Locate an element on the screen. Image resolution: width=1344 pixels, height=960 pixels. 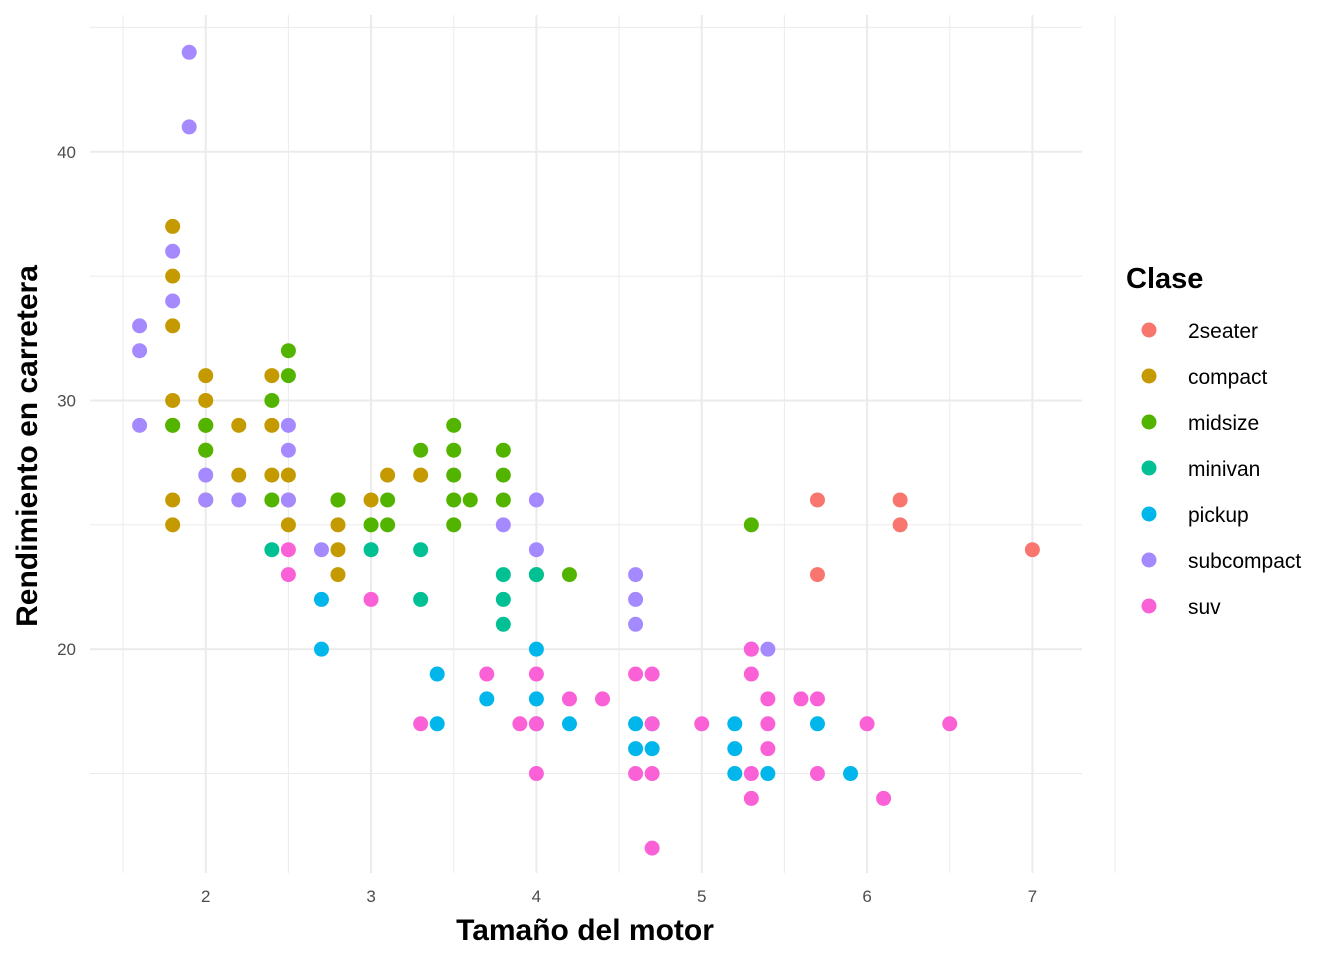
y-axis-title: Rendimiento en carretera is located at coordinates (27, 446).